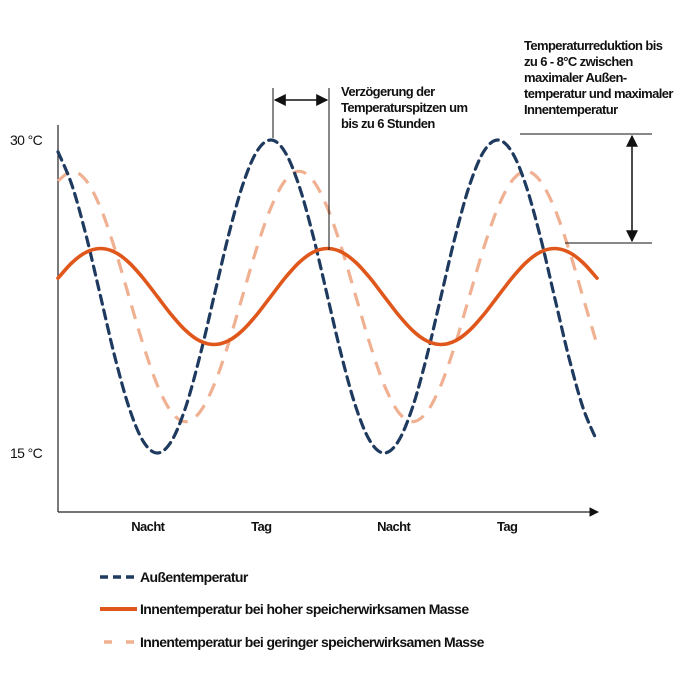 The height and width of the screenshot is (700, 700). I want to click on delay-text-line: bis zu 6 Stunden, so click(388, 123).